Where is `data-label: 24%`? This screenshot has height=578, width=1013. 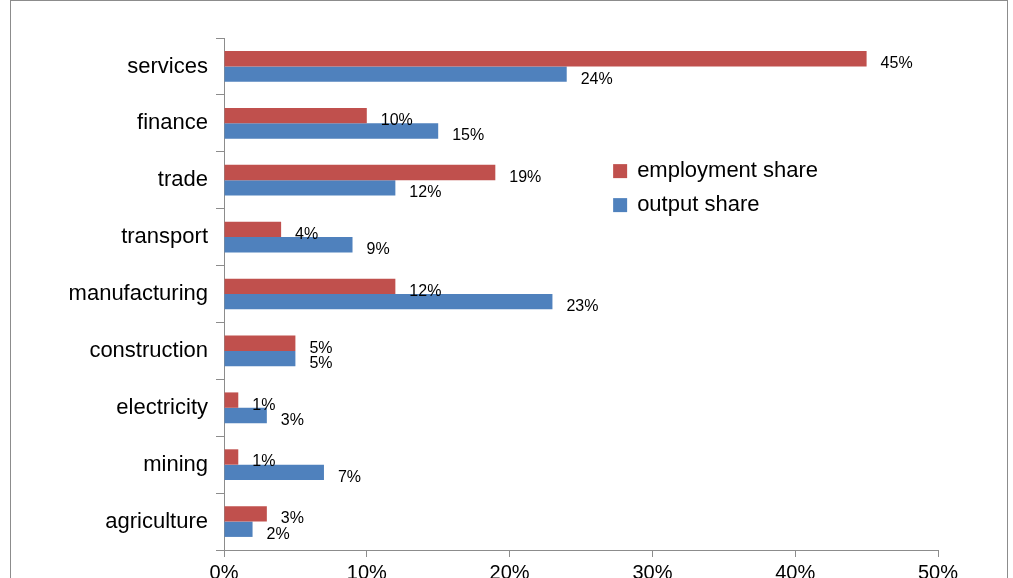
data-label: 24% is located at coordinates (596, 78).